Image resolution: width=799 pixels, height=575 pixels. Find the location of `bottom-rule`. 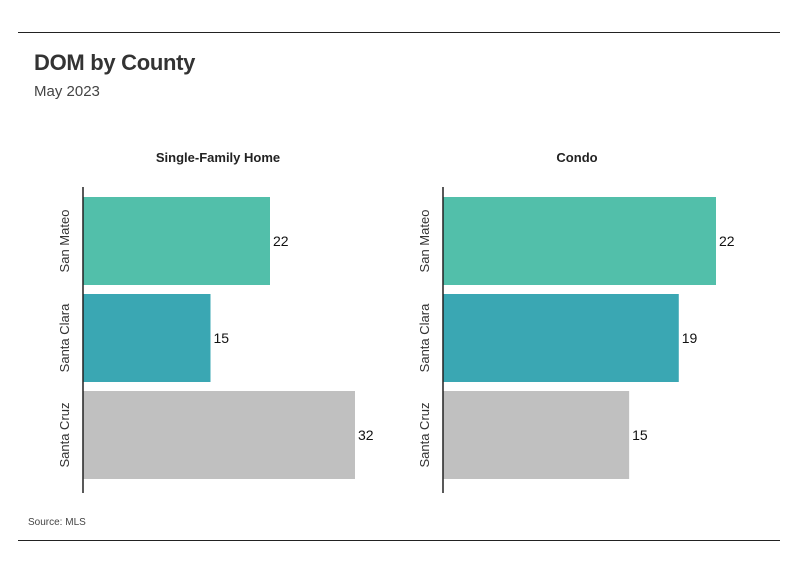

bottom-rule is located at coordinates (399, 540).